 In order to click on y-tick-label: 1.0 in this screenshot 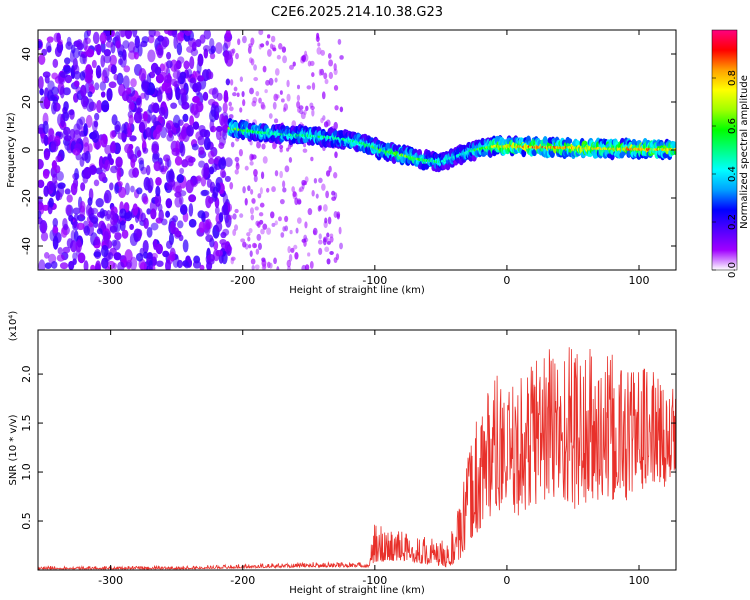, I will do `click(26, 472)`.